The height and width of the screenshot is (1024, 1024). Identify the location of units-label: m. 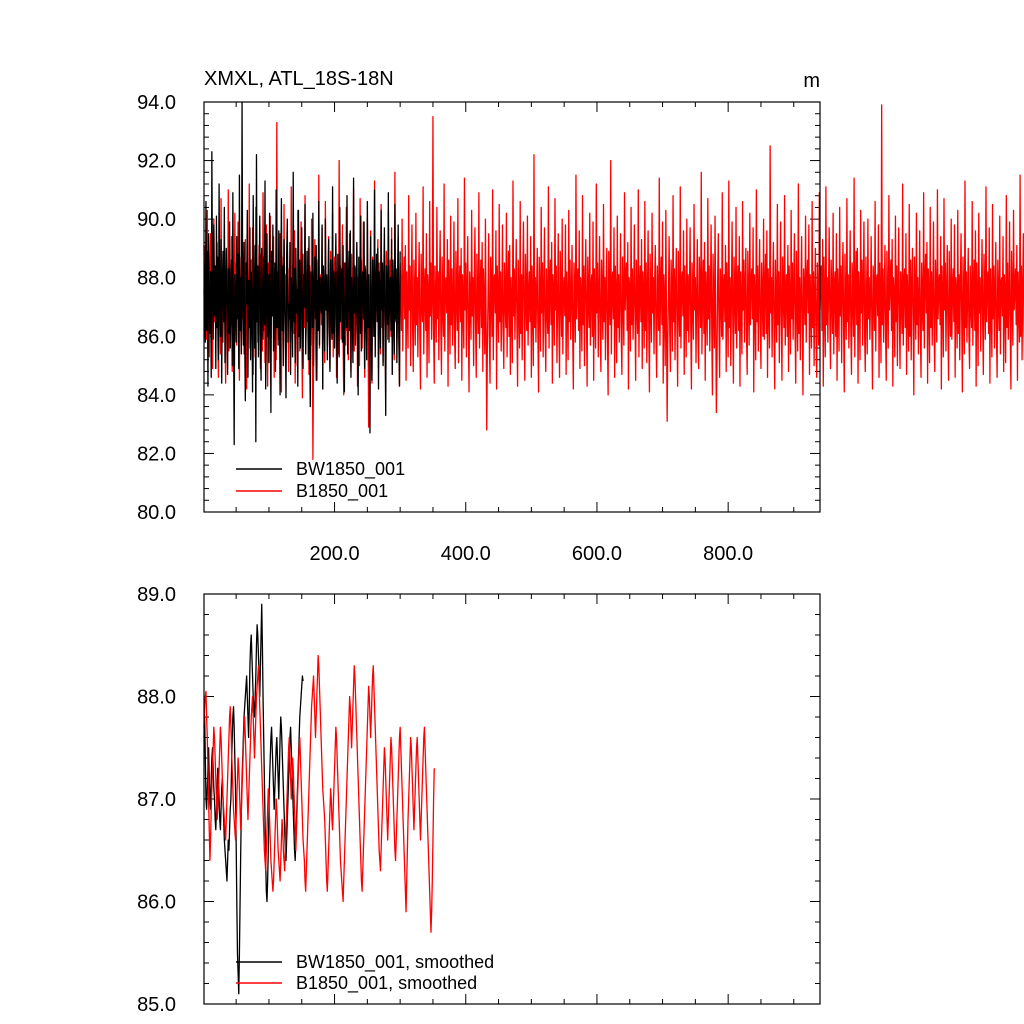
(811, 81).